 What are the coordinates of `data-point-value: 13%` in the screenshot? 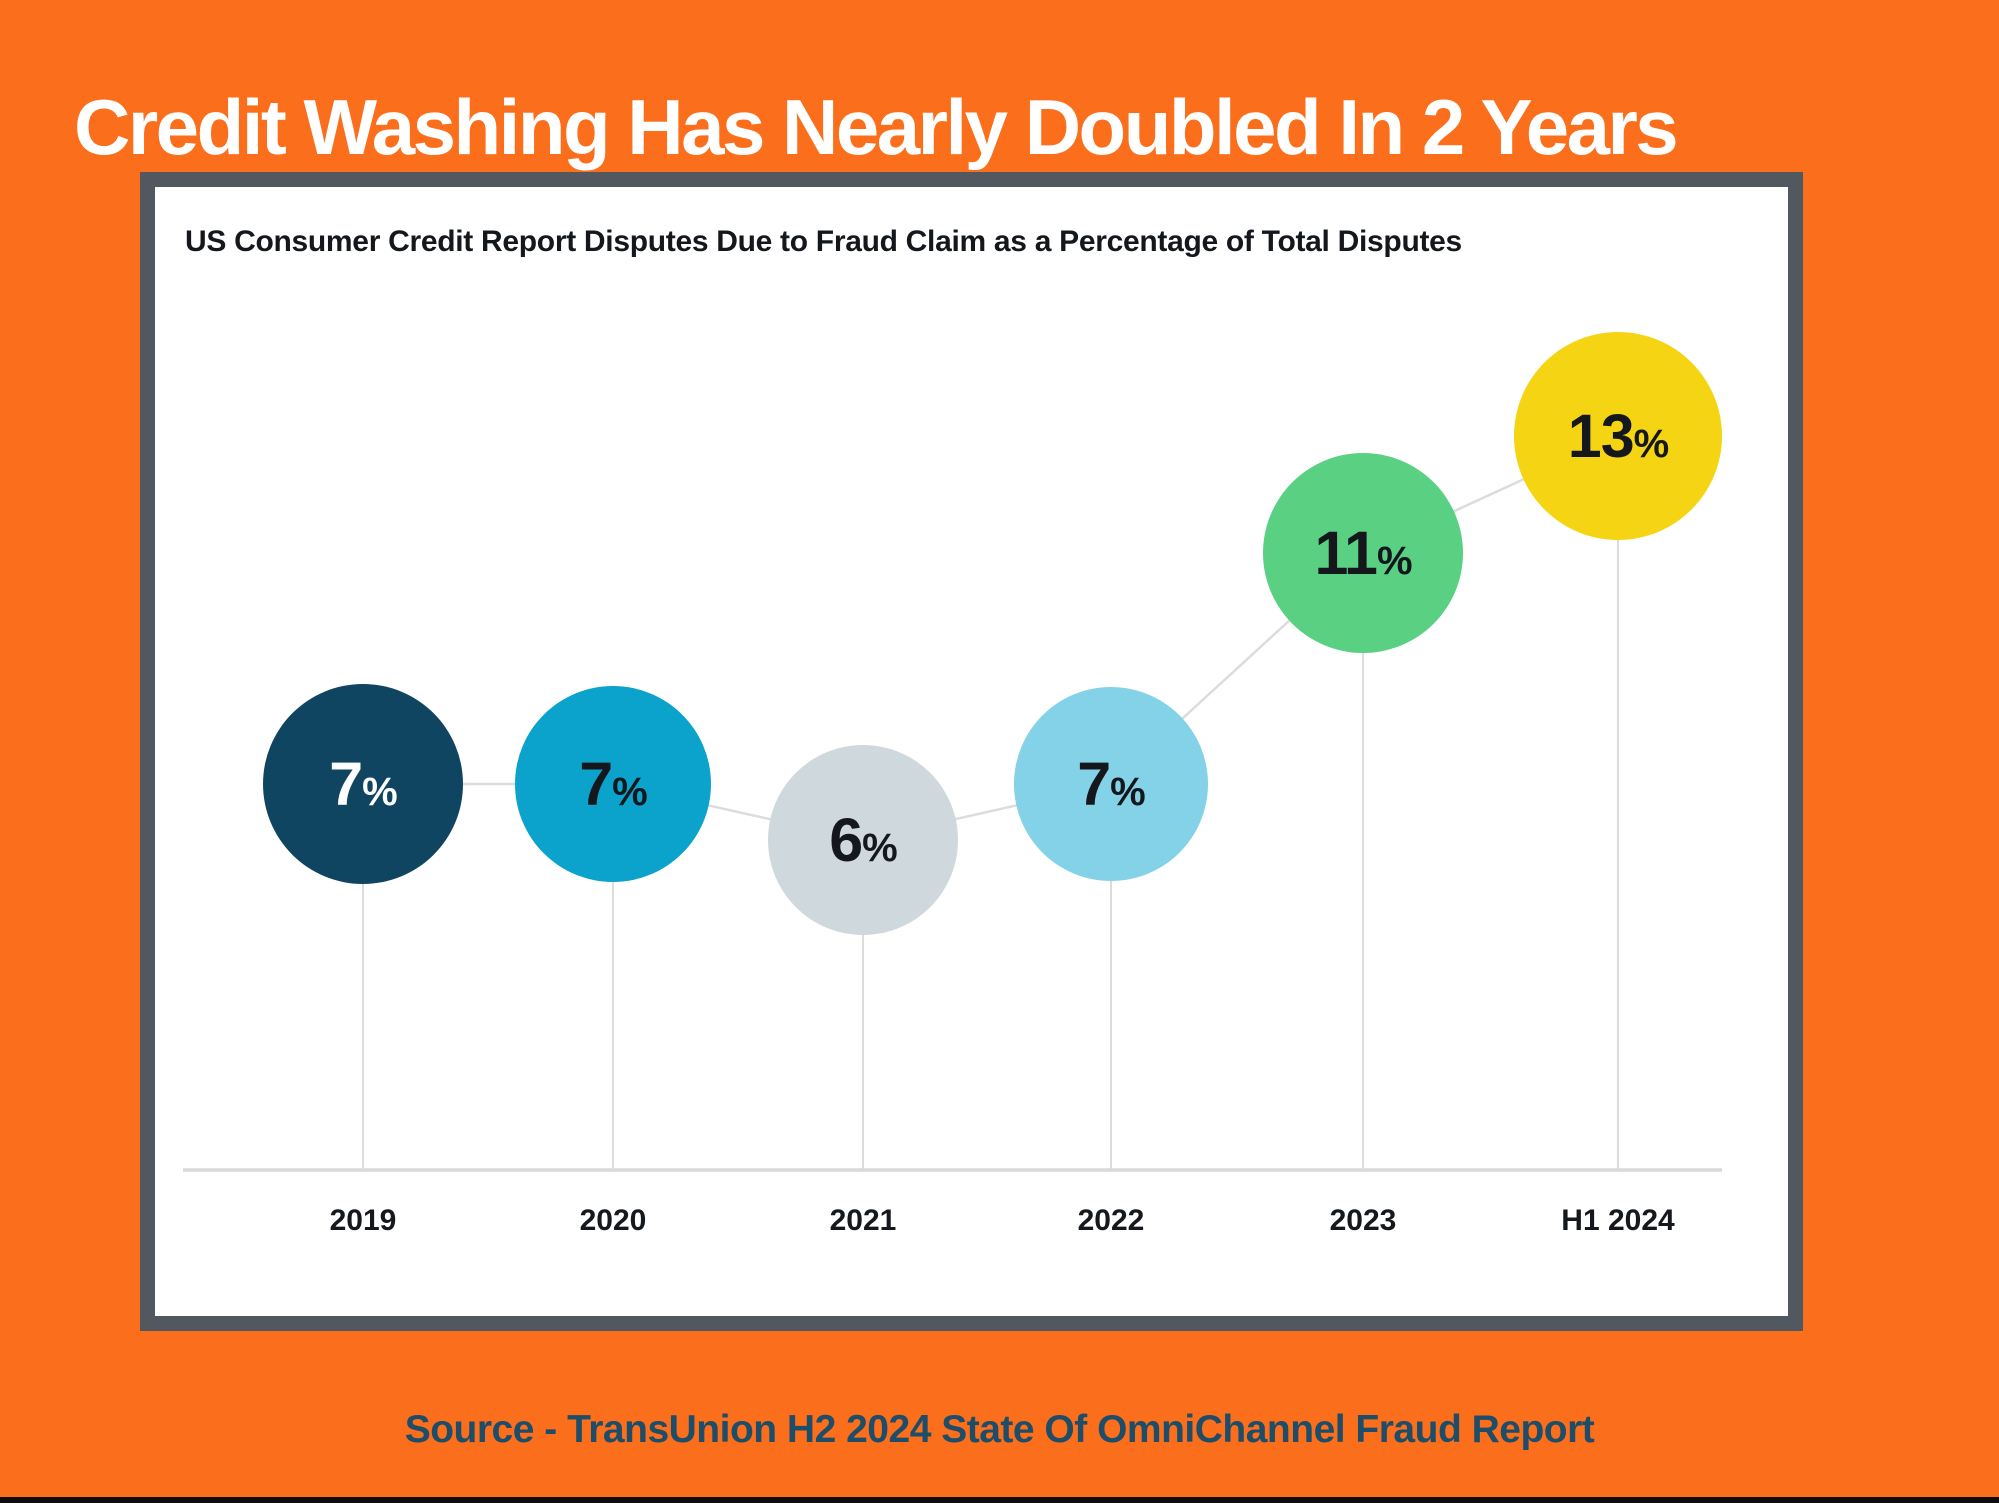 It's located at (1618, 436).